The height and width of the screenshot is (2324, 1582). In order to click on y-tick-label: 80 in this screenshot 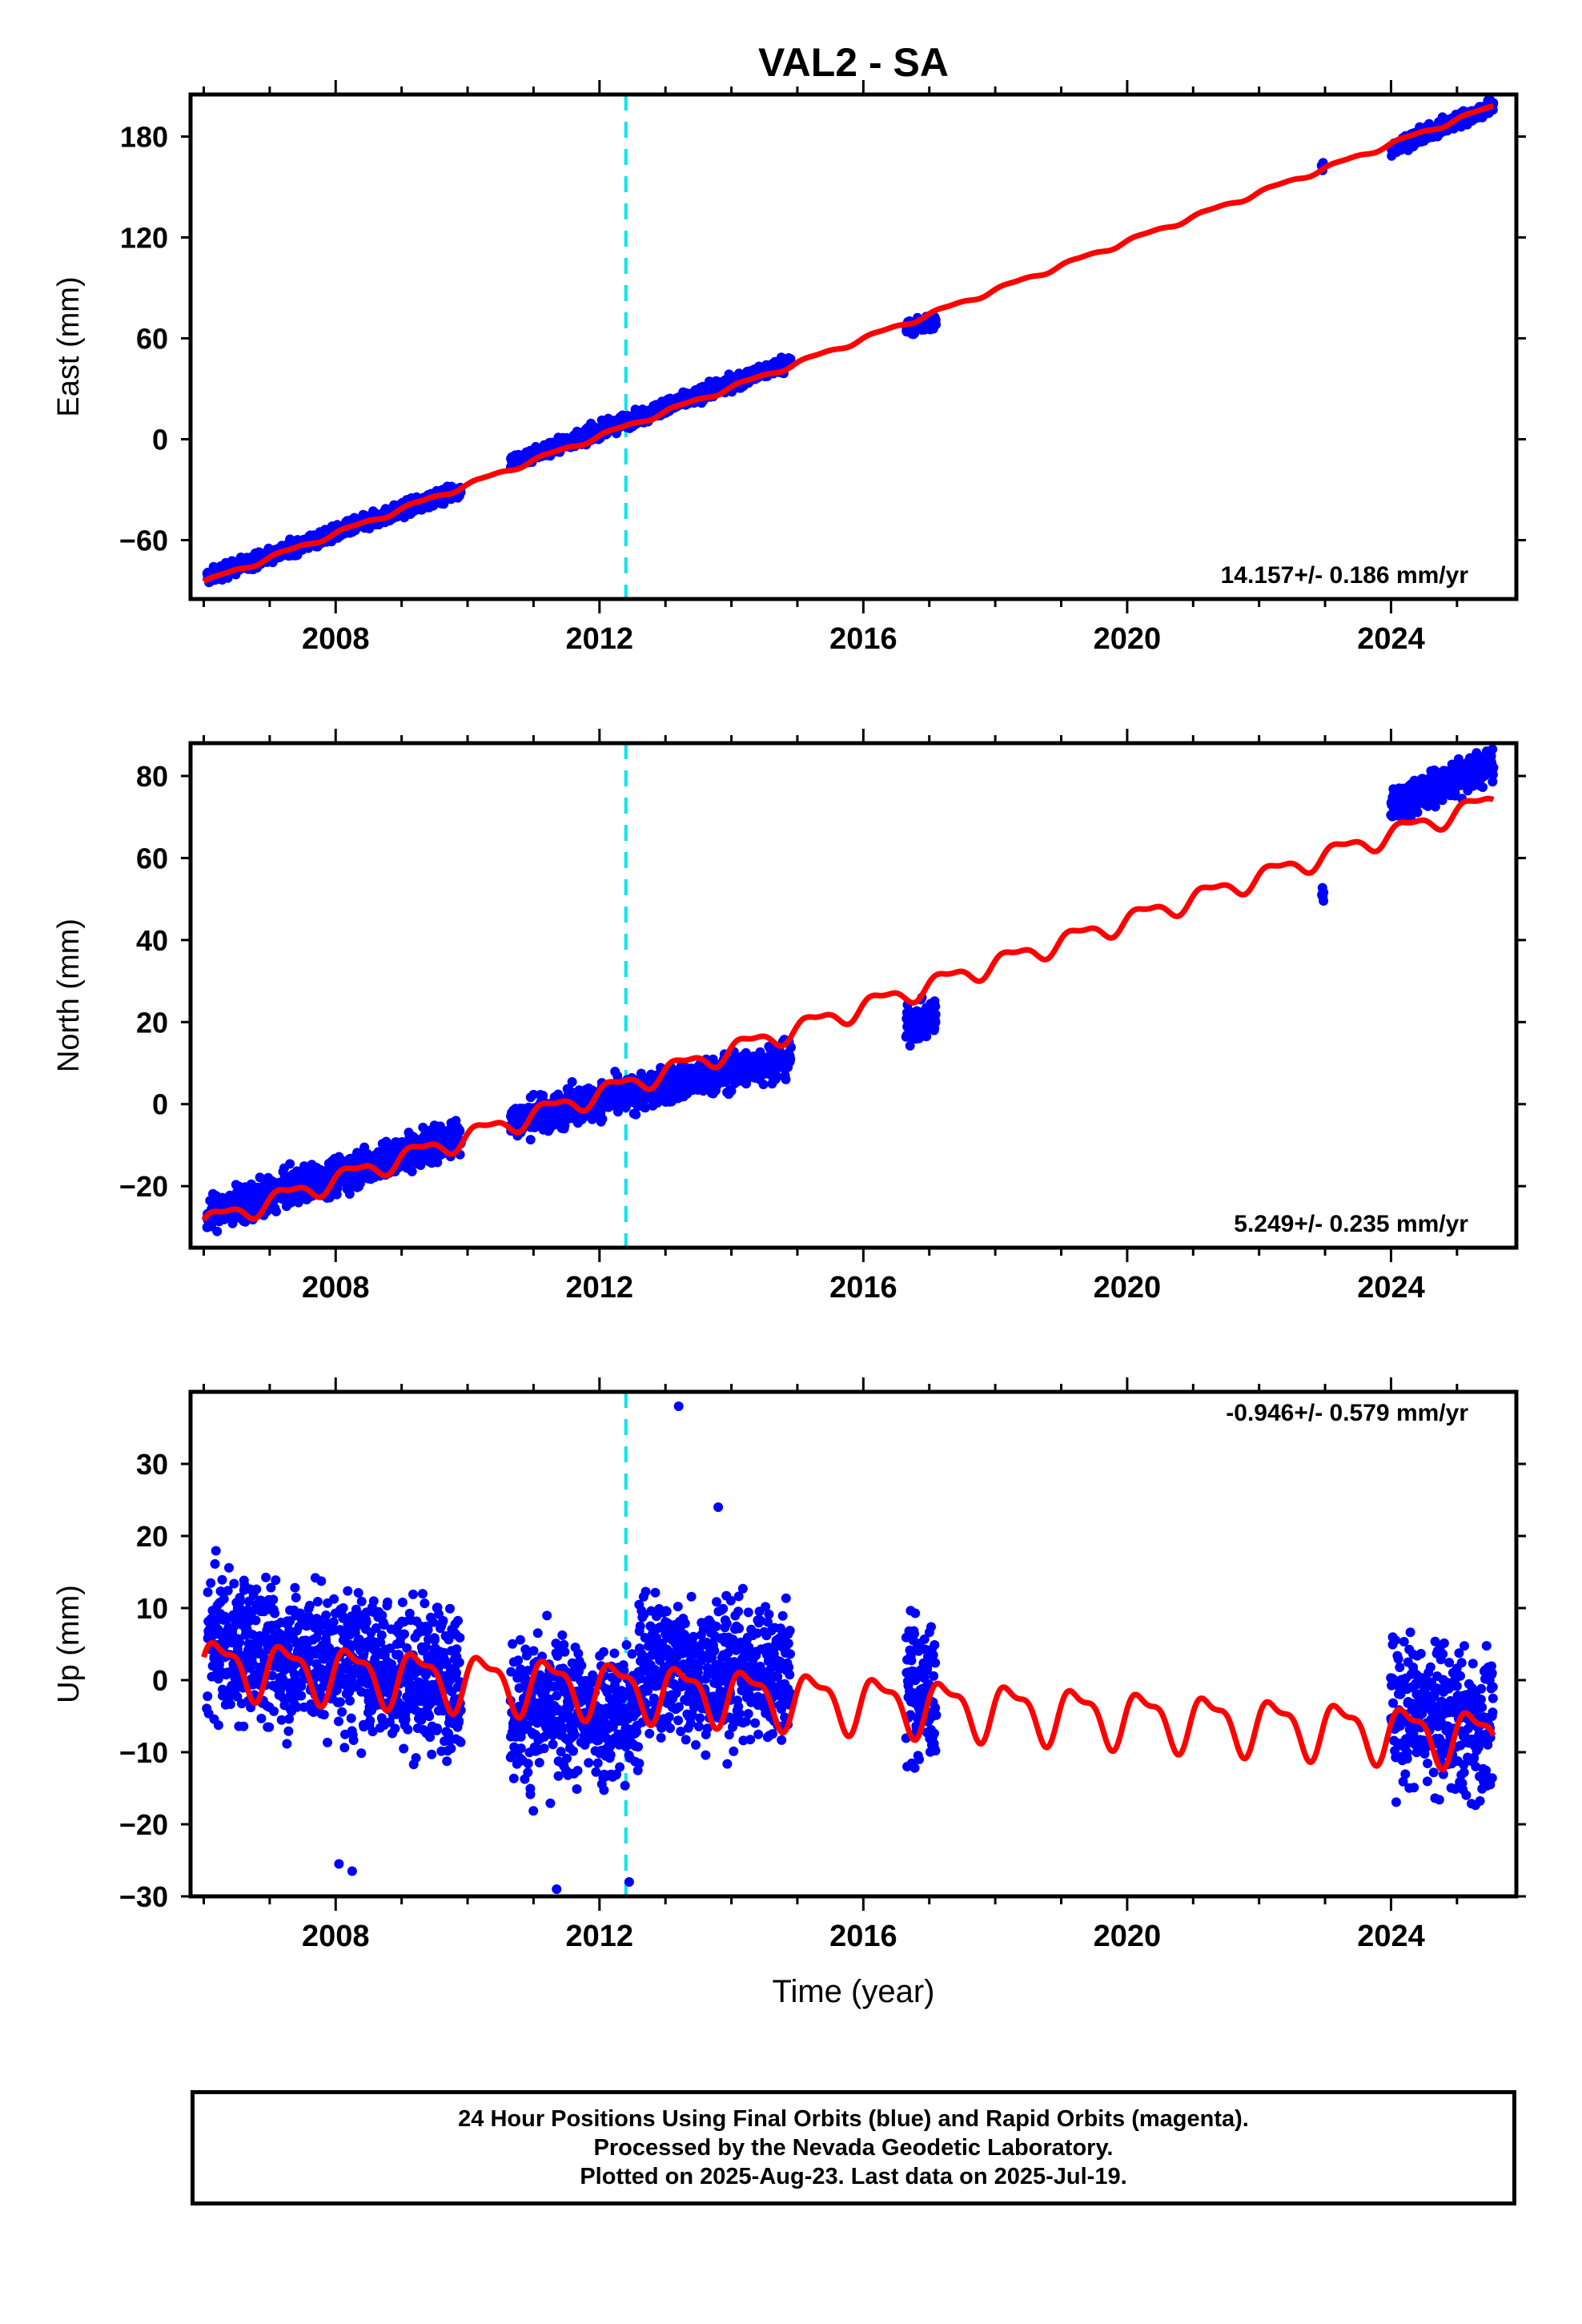, I will do `click(152, 776)`.